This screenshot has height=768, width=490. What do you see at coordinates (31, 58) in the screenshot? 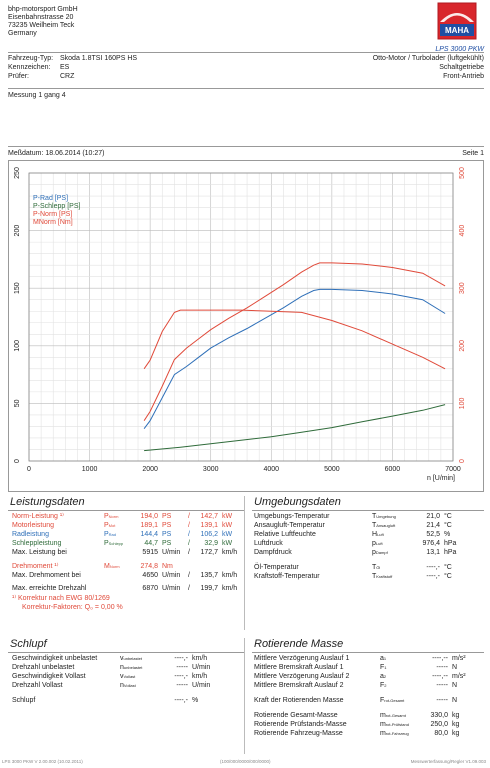
I see `type-label: Fahrzeug-Typ:` at bounding box center [31, 58].